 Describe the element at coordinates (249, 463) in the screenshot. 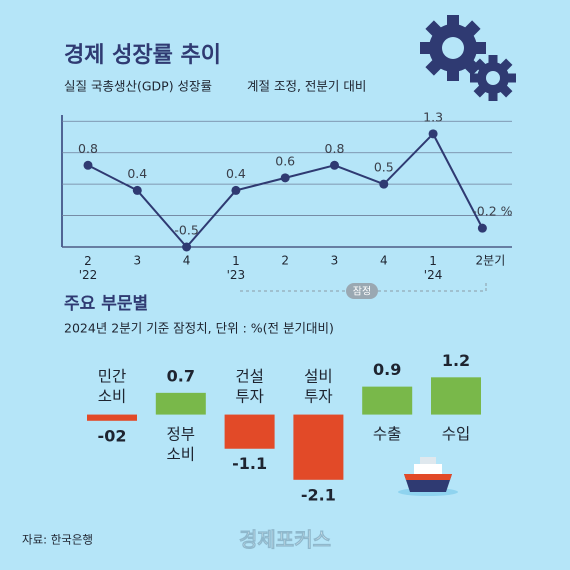

I see `data-label: -1.1` at that location.